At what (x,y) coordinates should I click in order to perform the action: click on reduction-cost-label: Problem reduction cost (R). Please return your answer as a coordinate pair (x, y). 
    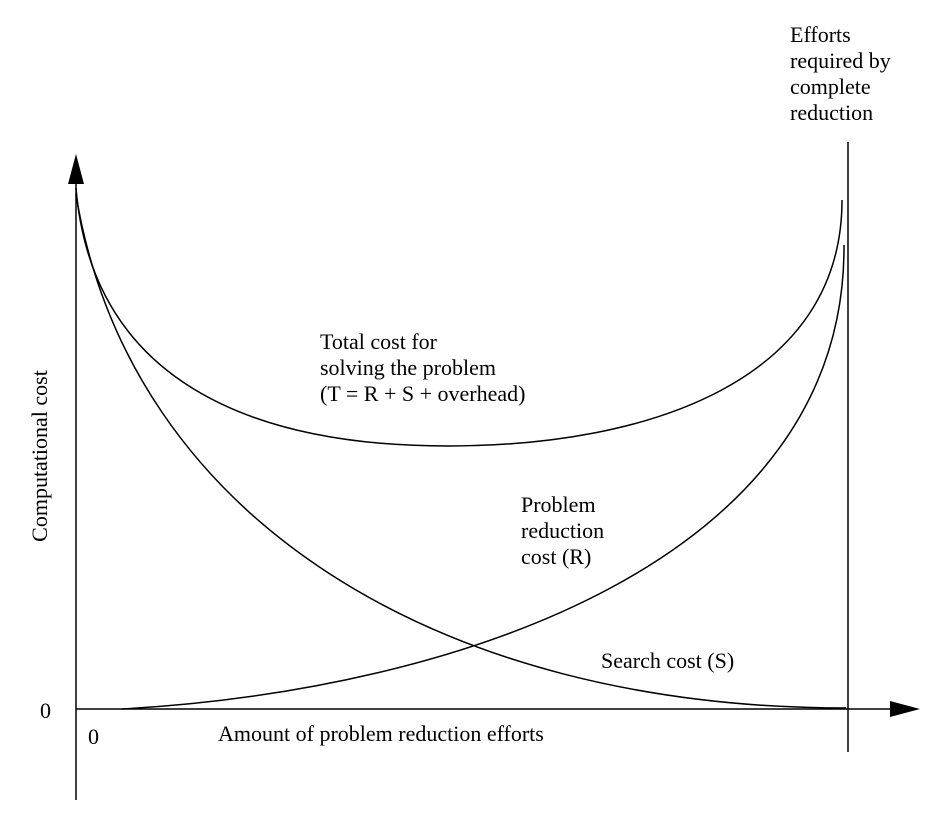
    Looking at the image, I should click on (565, 530).